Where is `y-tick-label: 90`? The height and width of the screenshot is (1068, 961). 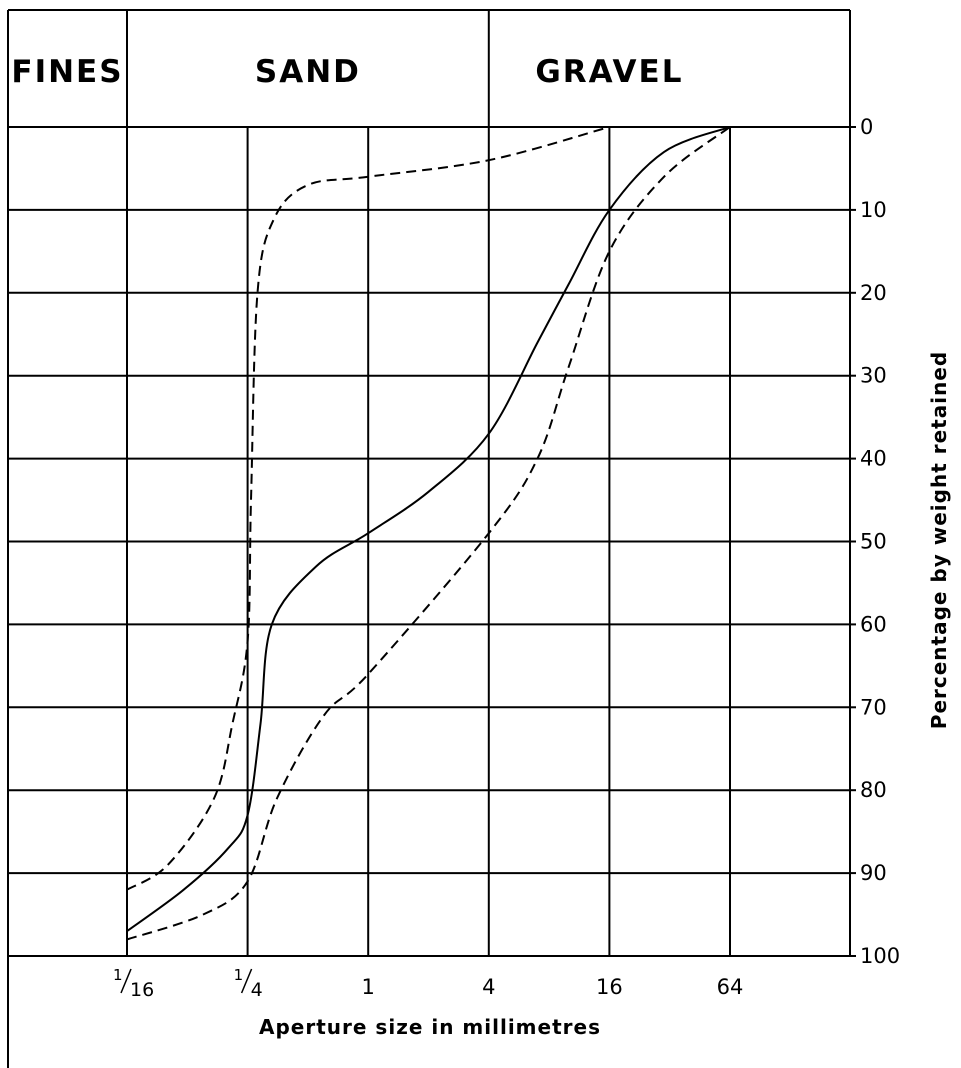
y-tick-label: 90 is located at coordinates (873, 873).